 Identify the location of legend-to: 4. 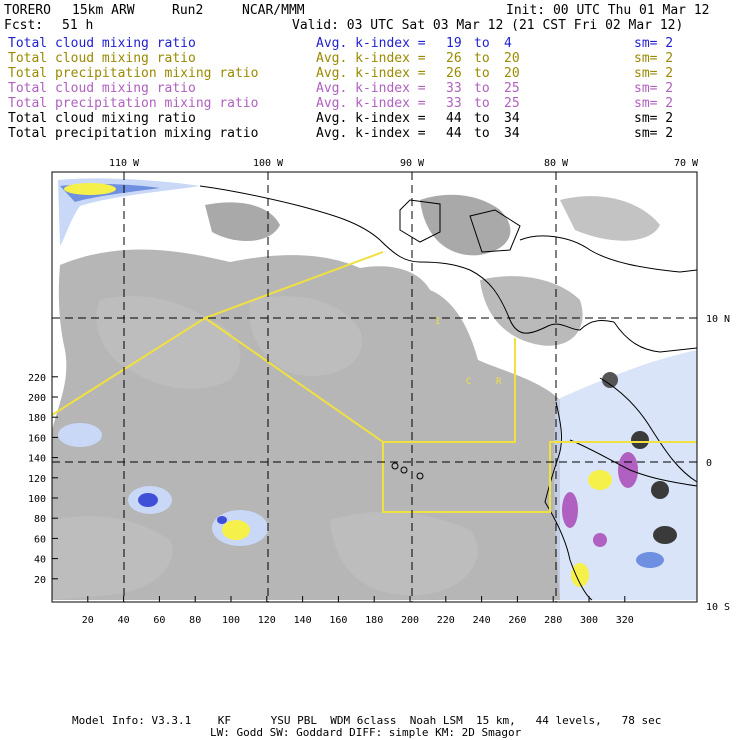
(508, 43).